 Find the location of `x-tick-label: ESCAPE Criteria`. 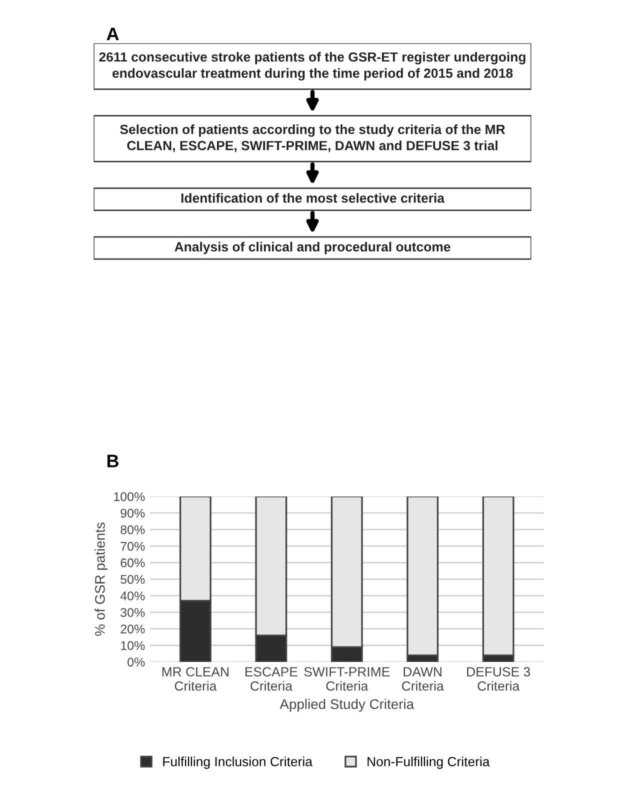

x-tick-label: ESCAPE Criteria is located at coordinates (271, 679).